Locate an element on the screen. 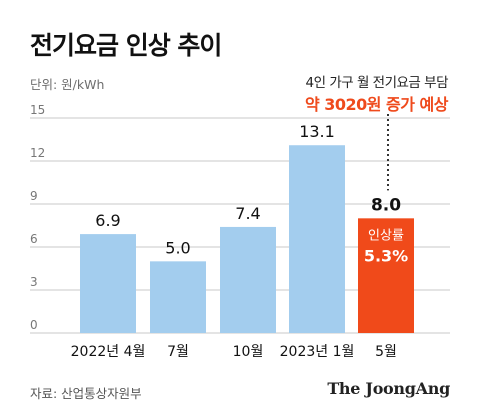 The image size is (480, 420). y-tick-label: 12 is located at coordinates (37, 153).